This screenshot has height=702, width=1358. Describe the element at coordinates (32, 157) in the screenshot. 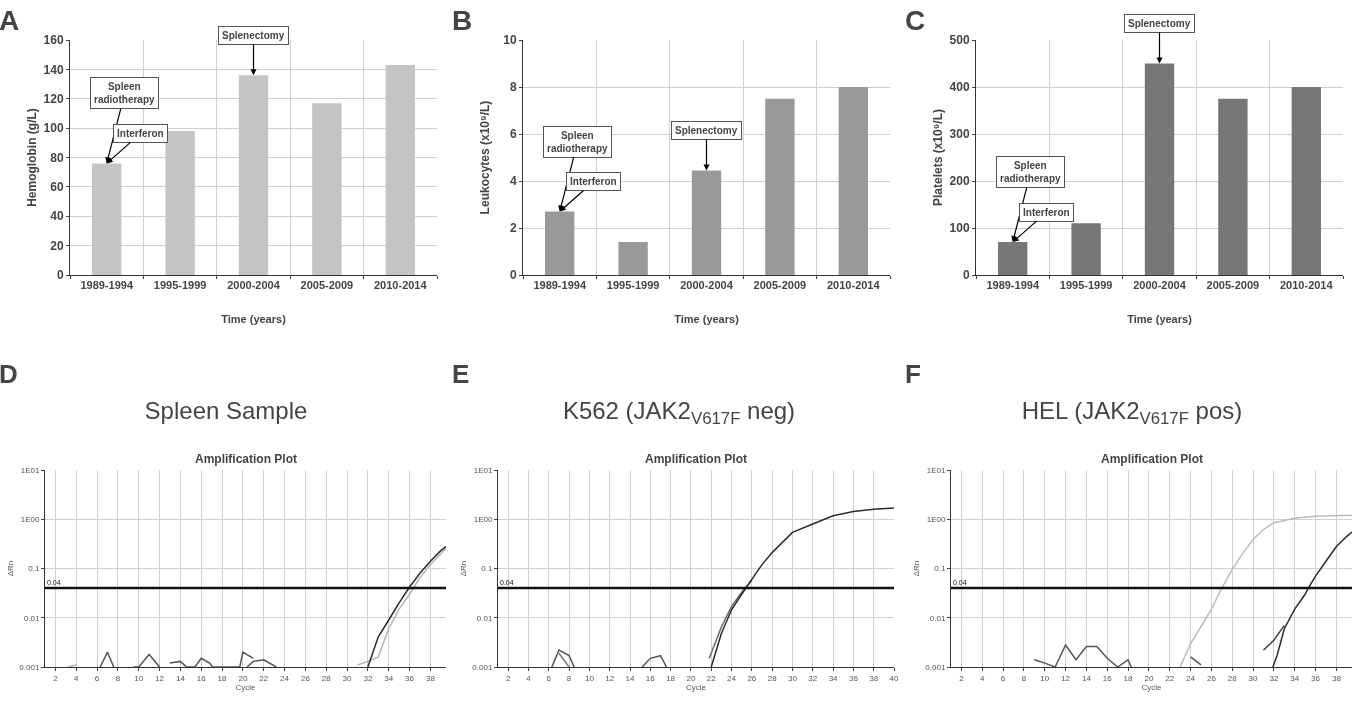

I see `y-axis-title: Hemoglobin (g/L)` at that location.